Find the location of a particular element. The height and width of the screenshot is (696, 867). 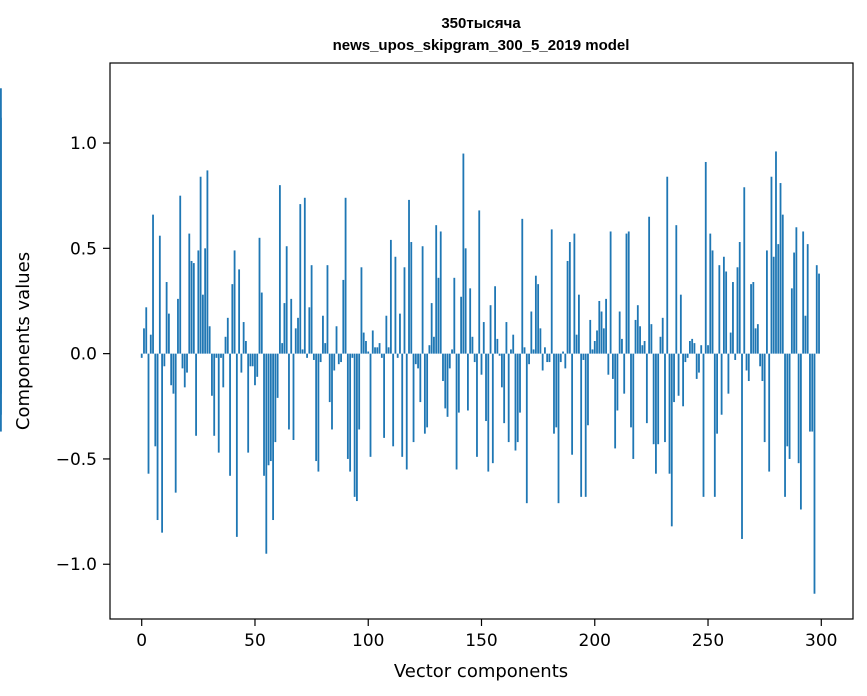

y-tick-label: 0.0 is located at coordinates (83, 355).